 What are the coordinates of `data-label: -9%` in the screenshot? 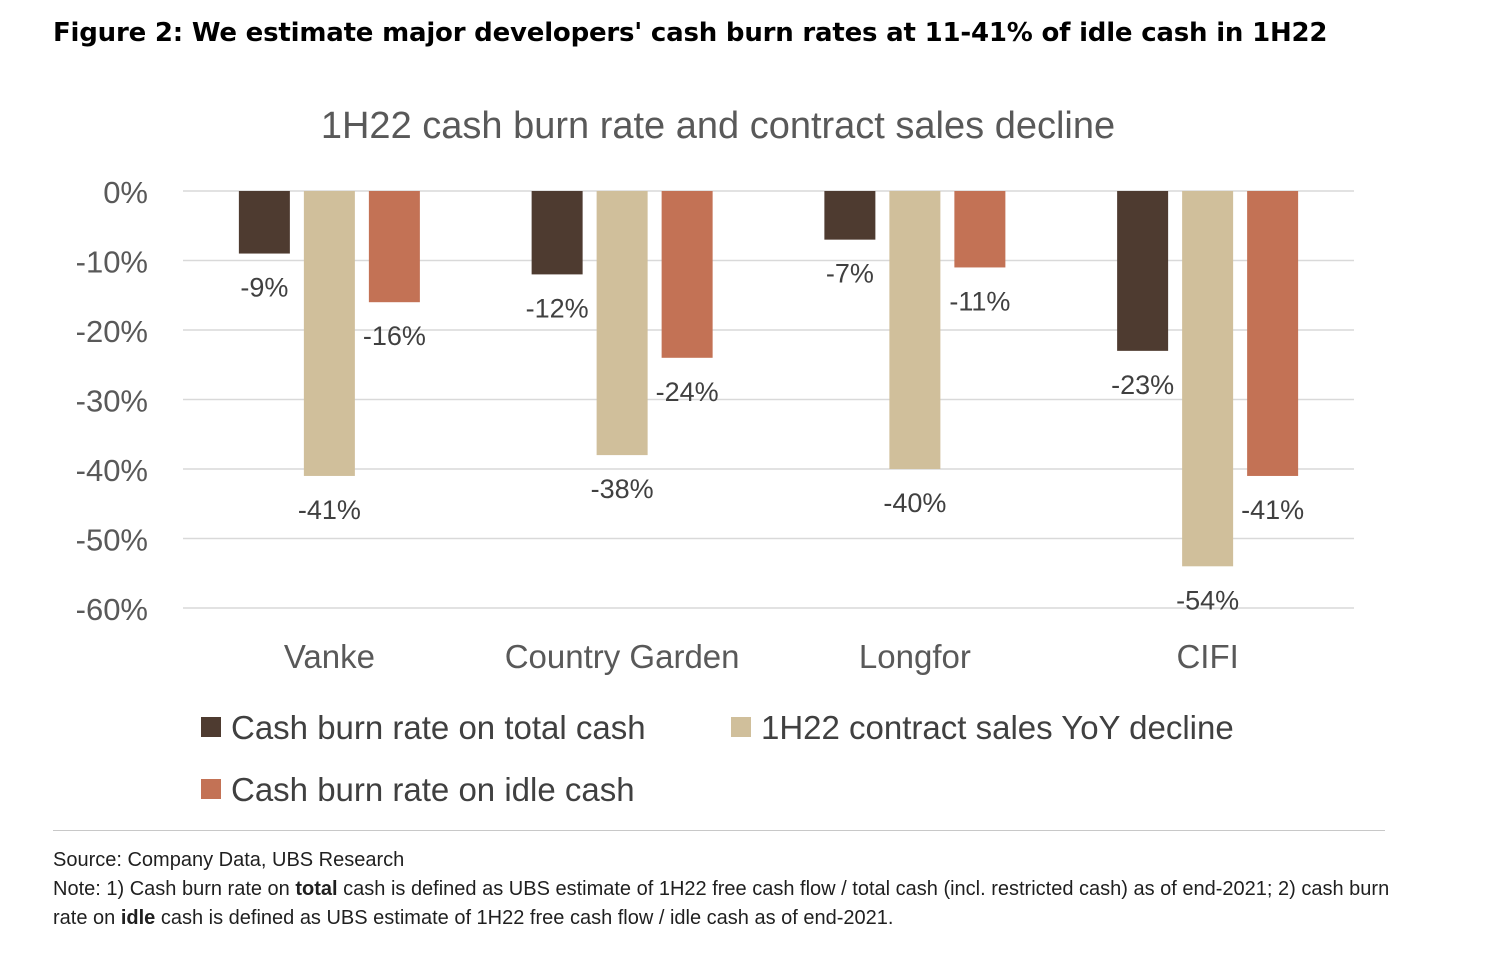 It's located at (264, 288).